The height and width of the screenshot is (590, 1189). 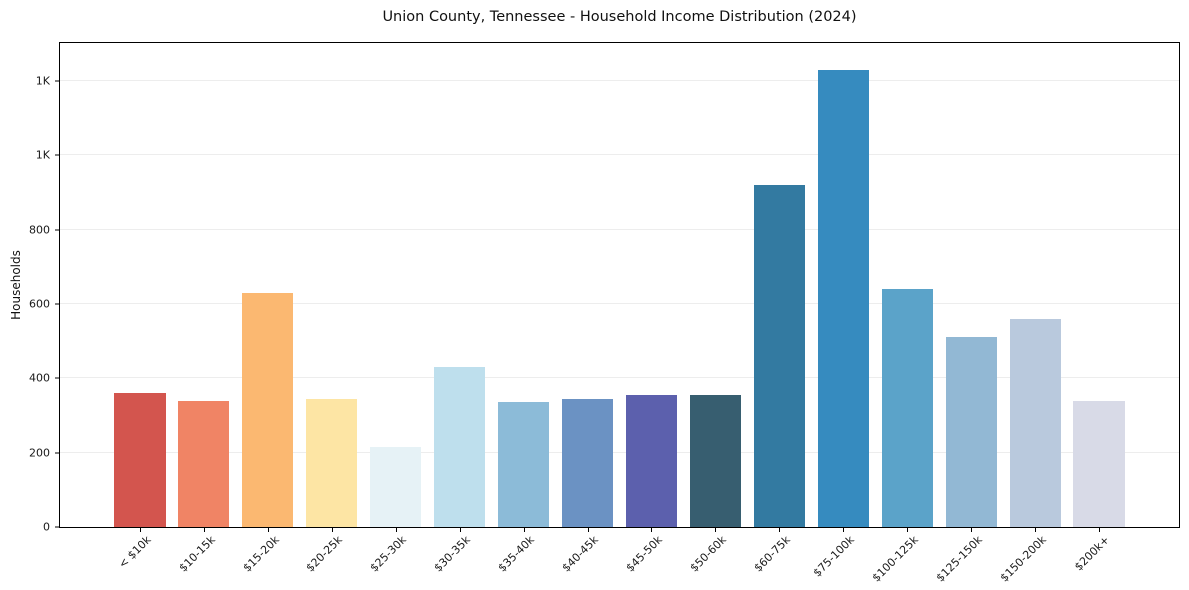 What do you see at coordinates (1099, 463) in the screenshot?
I see `bar-200k` at bounding box center [1099, 463].